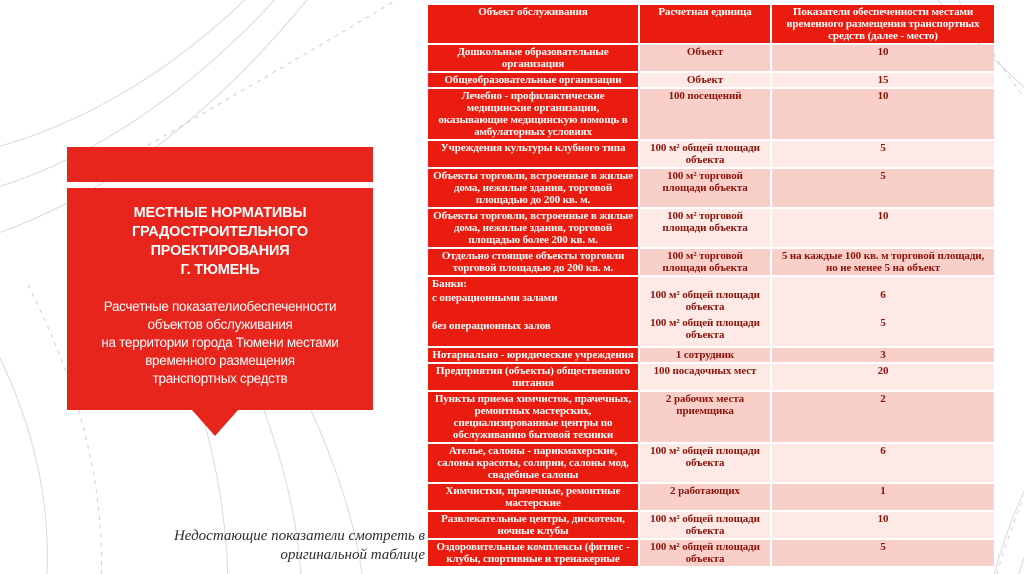 The width and height of the screenshot is (1024, 574). What do you see at coordinates (495, 298) in the screenshot?
I see `object-item: с операционными залами` at bounding box center [495, 298].